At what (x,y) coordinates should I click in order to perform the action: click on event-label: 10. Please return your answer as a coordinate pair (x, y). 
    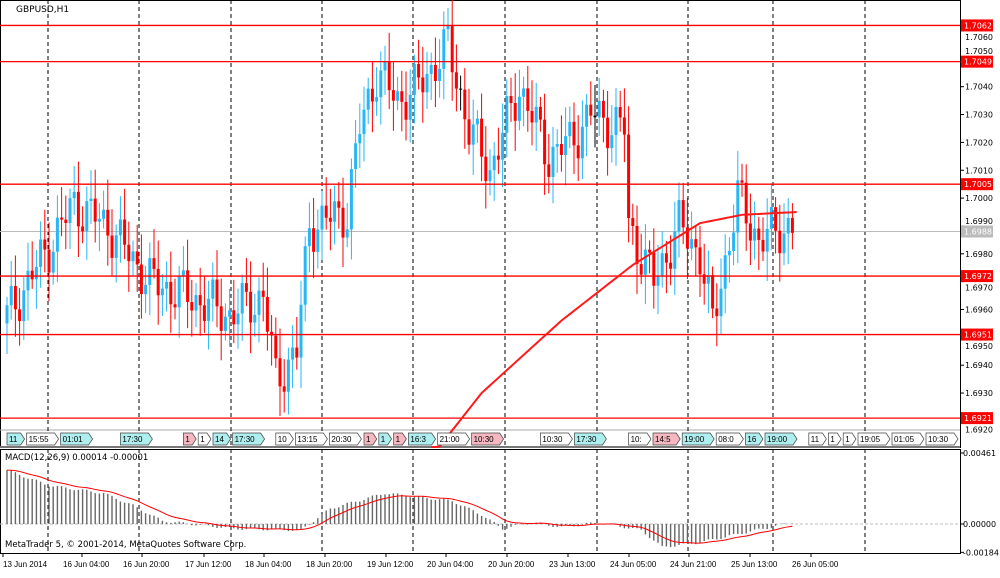
    Looking at the image, I should click on (282, 439).